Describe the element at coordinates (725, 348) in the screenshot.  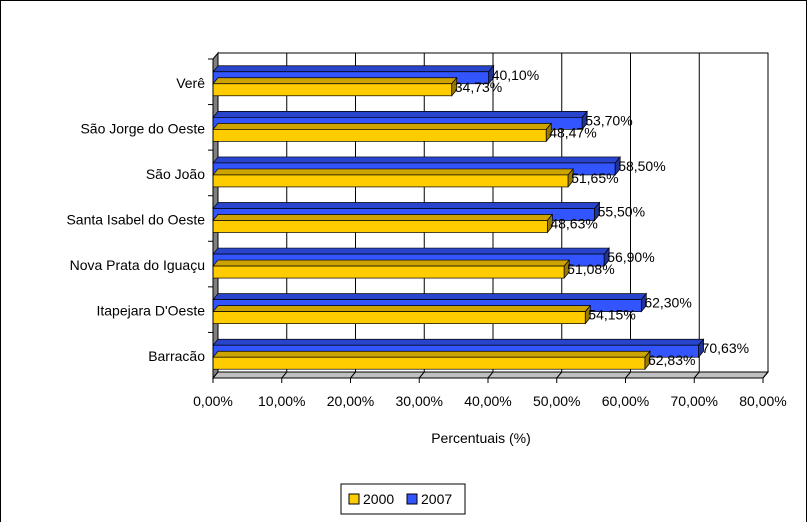
I see `data-label: 70,63%` at that location.